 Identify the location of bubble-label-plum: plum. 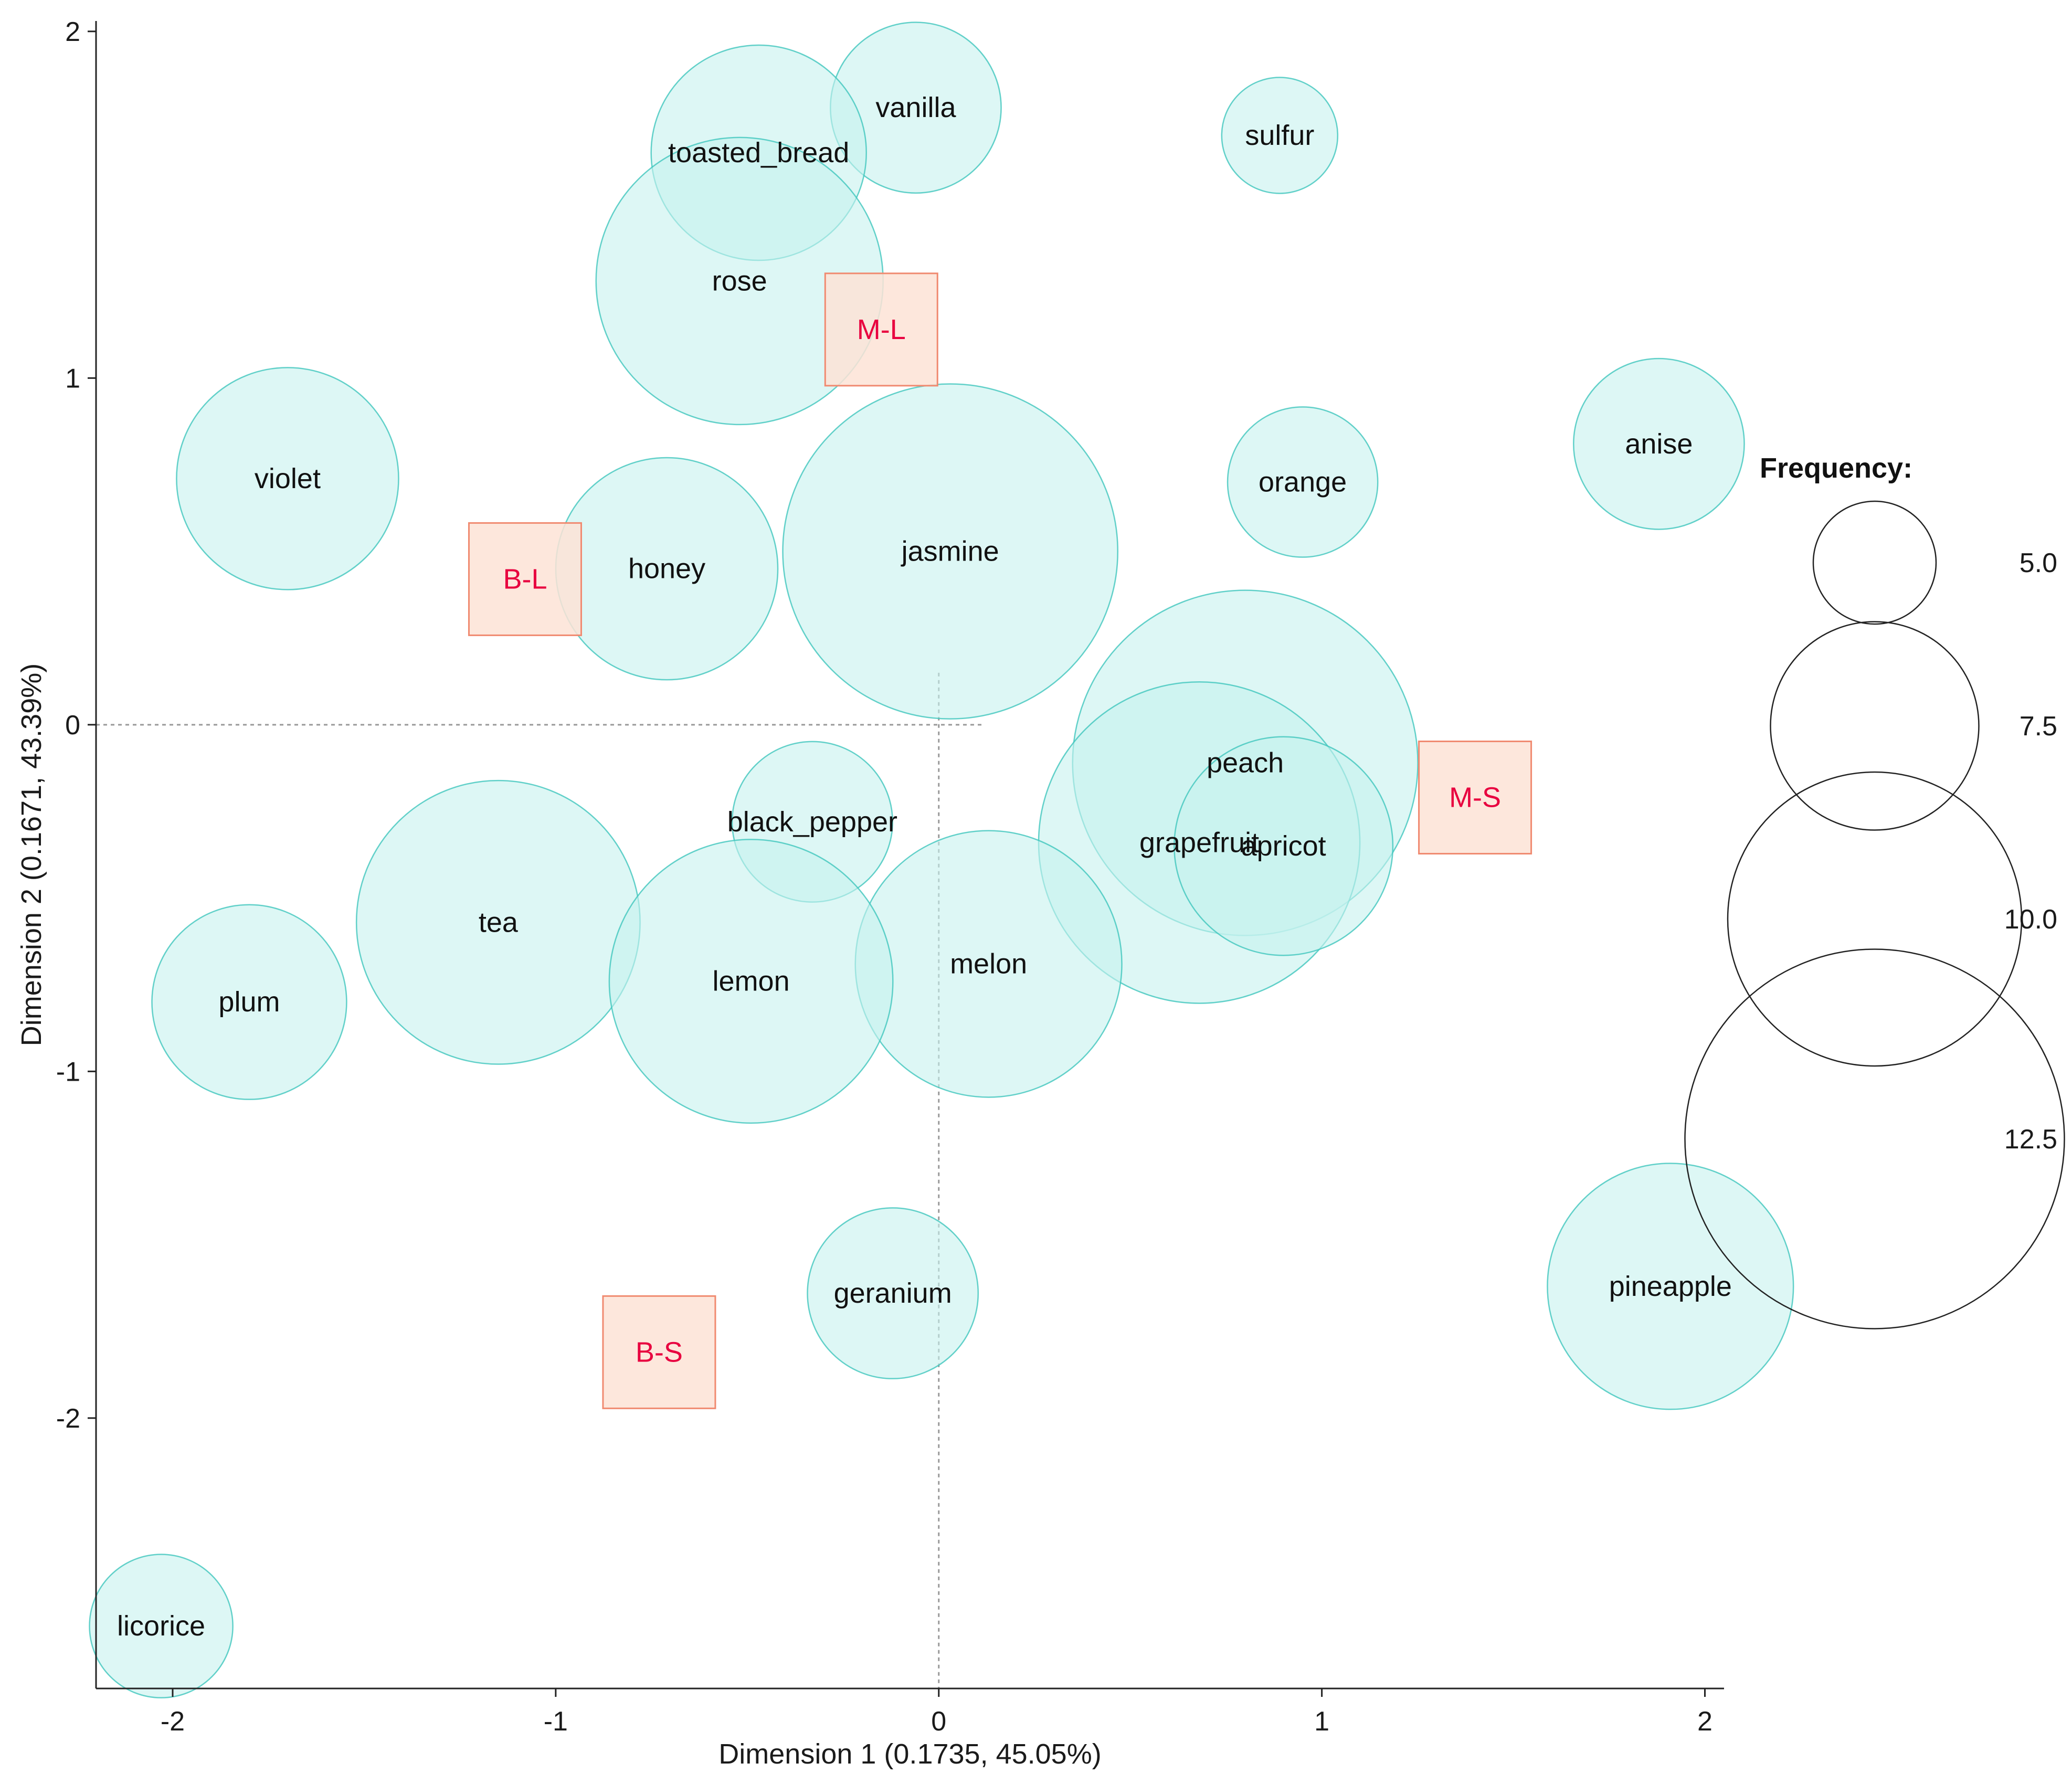
(249, 1002).